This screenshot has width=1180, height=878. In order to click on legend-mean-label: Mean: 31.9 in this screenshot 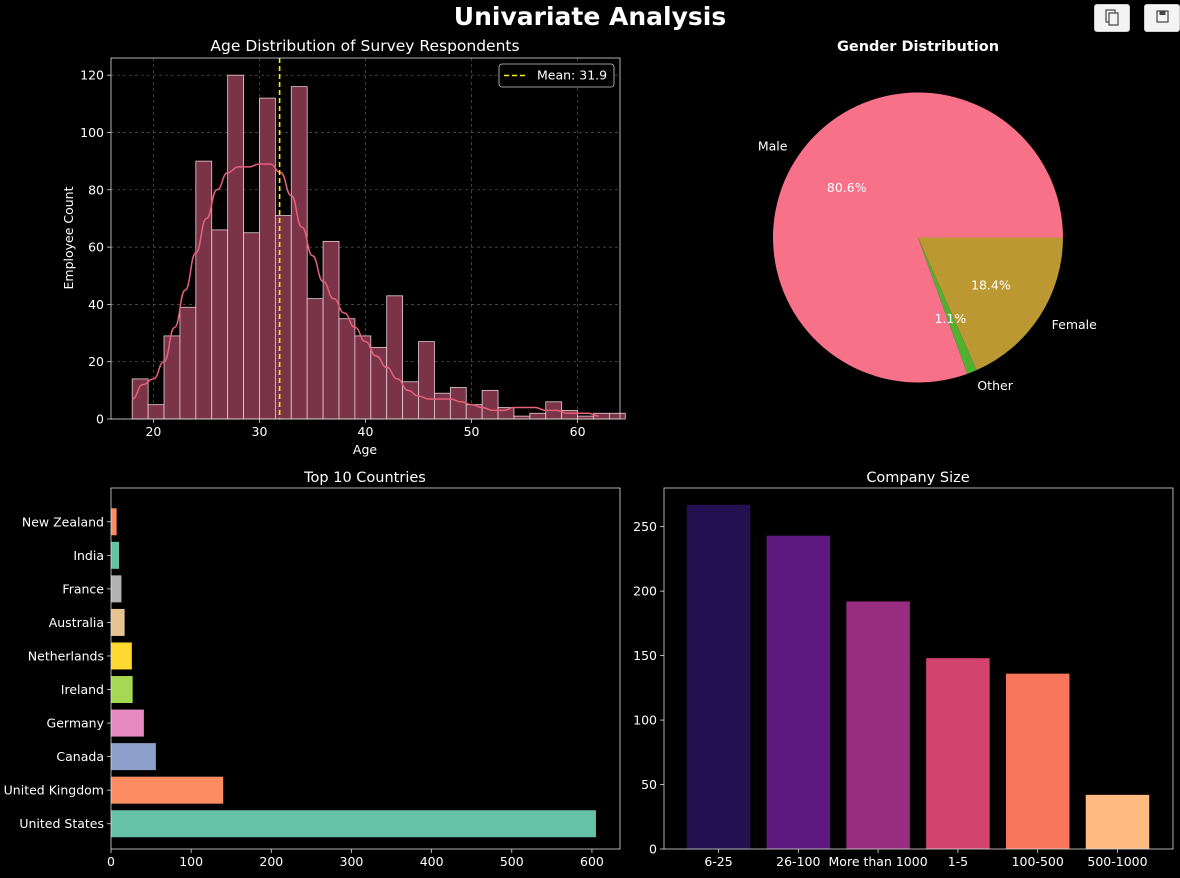, I will do `click(572, 75)`.